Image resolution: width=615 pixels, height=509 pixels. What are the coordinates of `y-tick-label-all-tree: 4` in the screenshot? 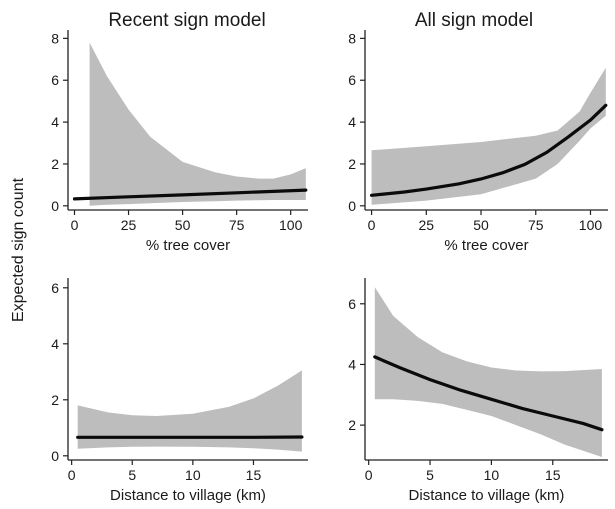 It's located at (352, 122).